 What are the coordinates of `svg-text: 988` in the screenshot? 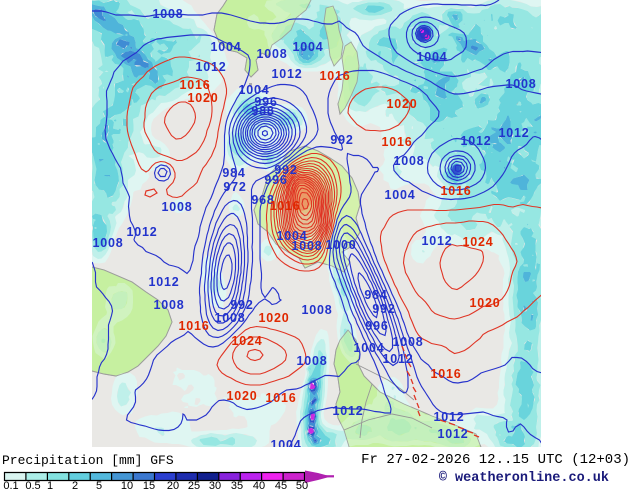 It's located at (262, 111).